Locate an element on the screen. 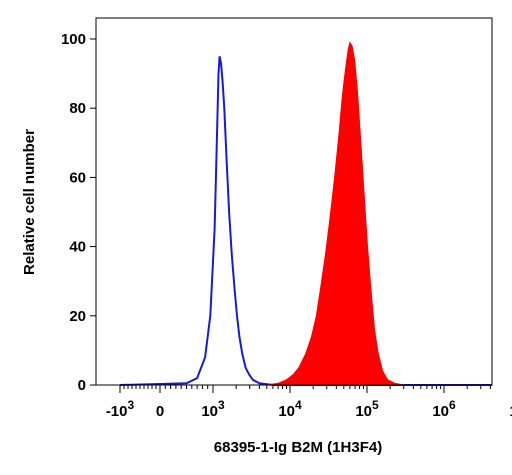  x-tick-label: 107 is located at coordinates (510, 409).